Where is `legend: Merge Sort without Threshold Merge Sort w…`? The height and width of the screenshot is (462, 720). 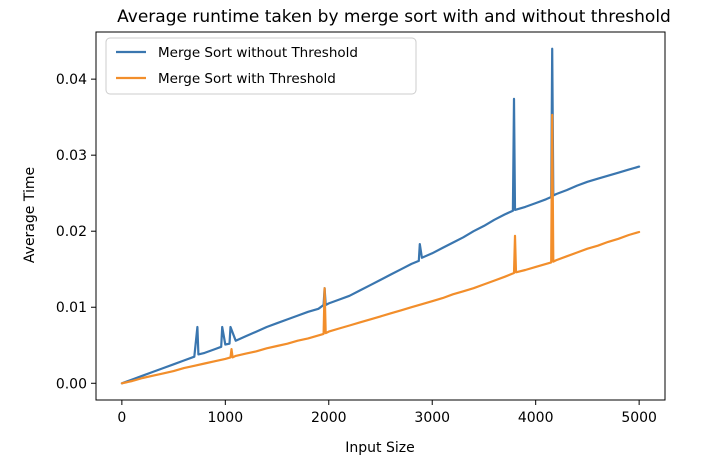
legend: Merge Sort without Threshold Merge Sort w… is located at coordinates (261, 66).